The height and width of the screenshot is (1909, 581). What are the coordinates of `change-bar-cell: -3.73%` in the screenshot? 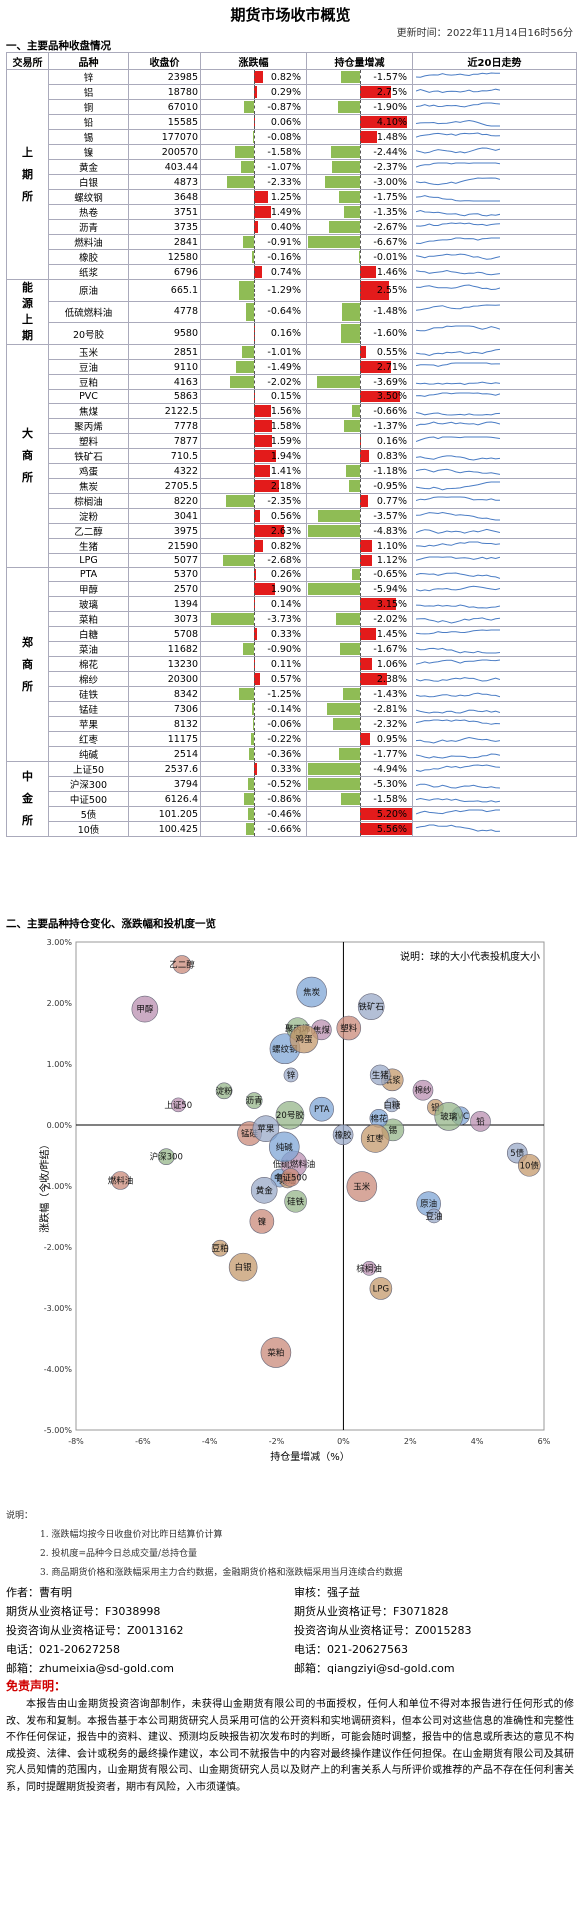 It's located at (253, 619).